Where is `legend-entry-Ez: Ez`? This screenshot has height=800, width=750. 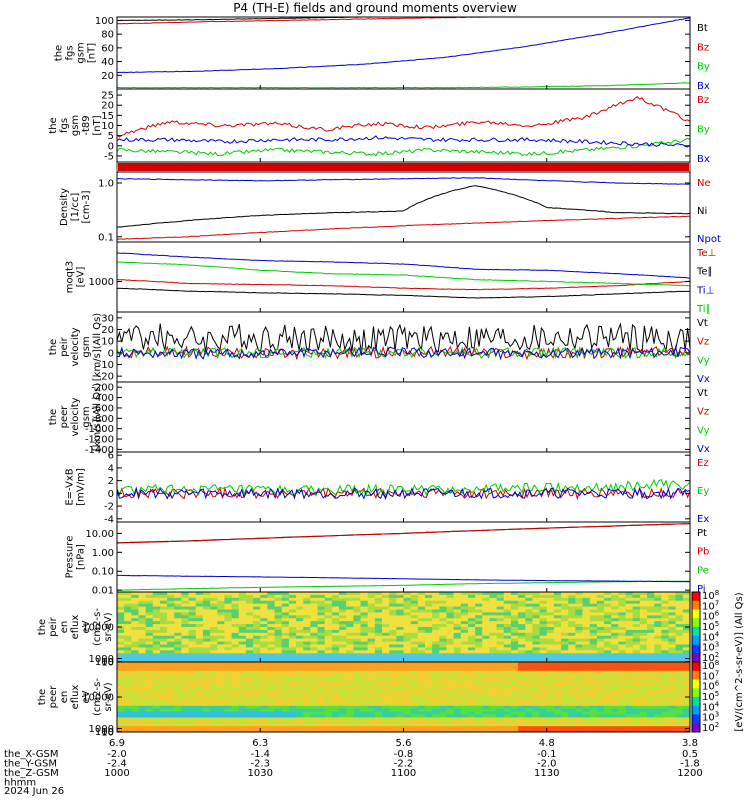
legend-entry-Ez: Ez is located at coordinates (703, 463).